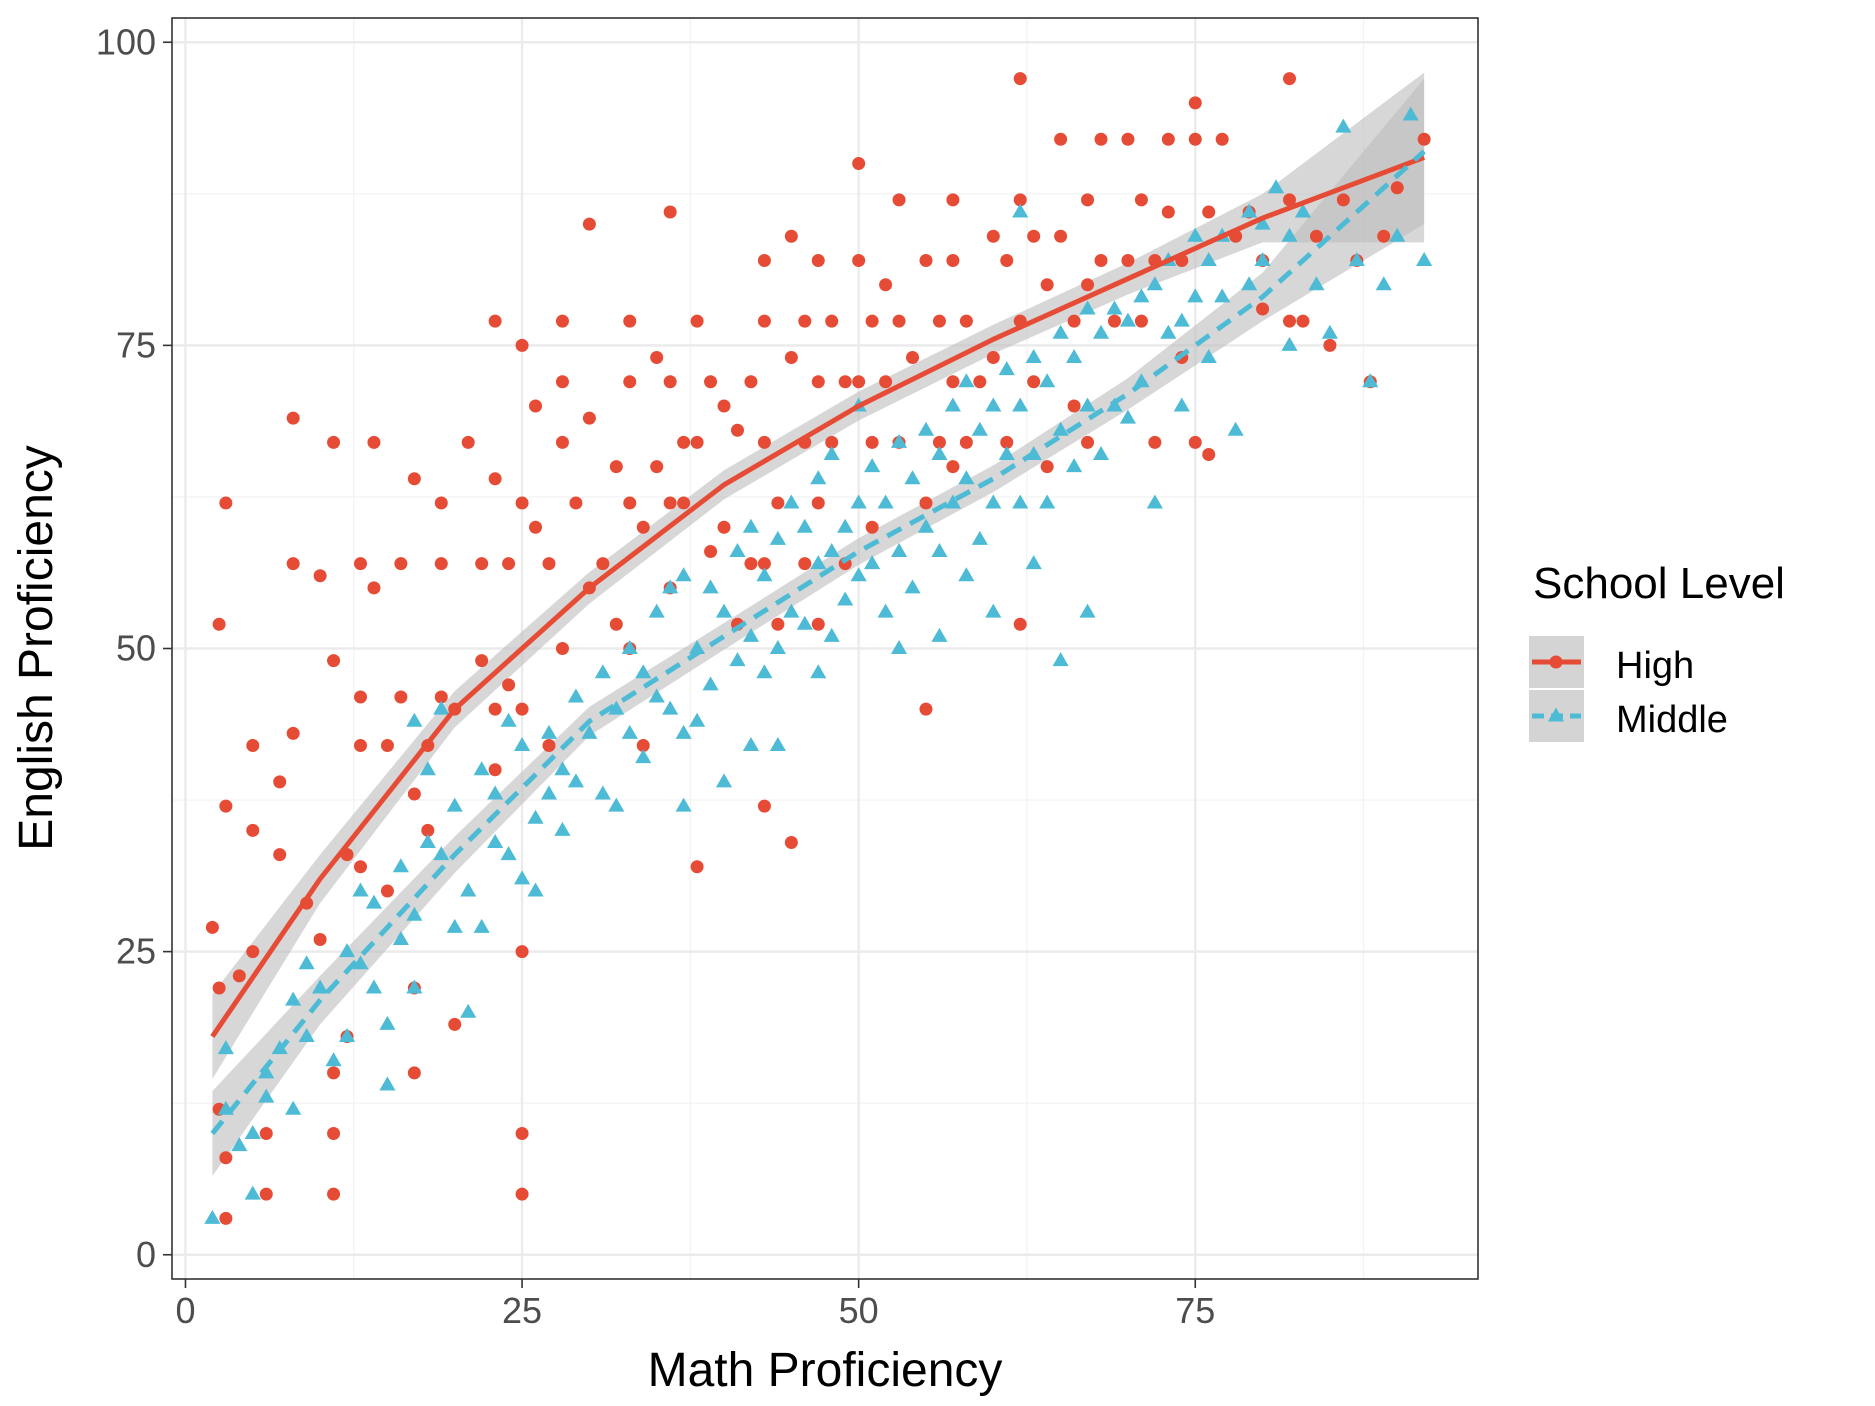 This screenshot has width=1875, height=1406. Describe the element at coordinates (1655, 666) in the screenshot. I see `legend-label-high: High` at that location.